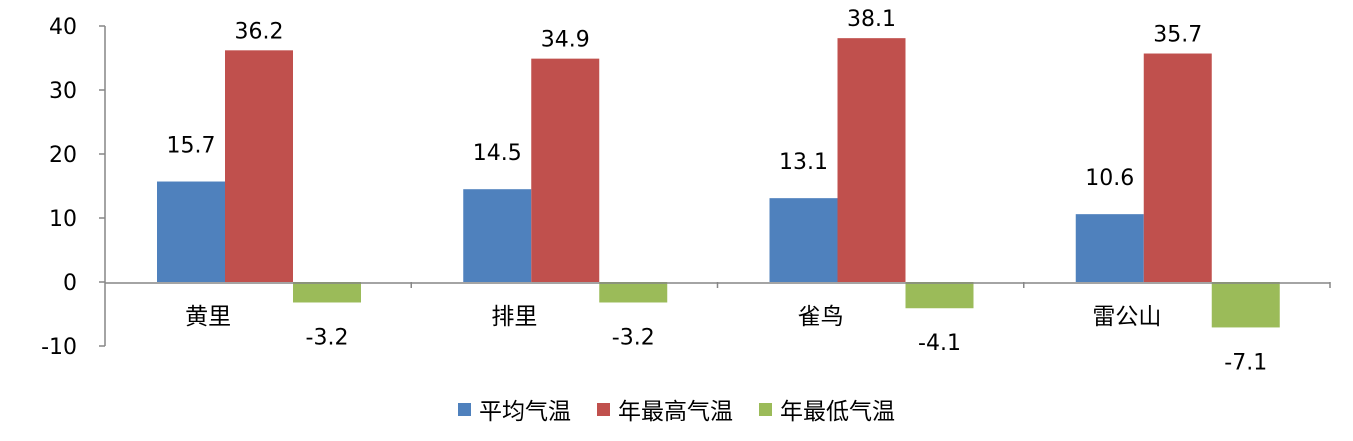  Describe the element at coordinates (673, 317) in the screenshot. I see `category-labels: 黄里 排里 雀鸟 雷公山` at that location.